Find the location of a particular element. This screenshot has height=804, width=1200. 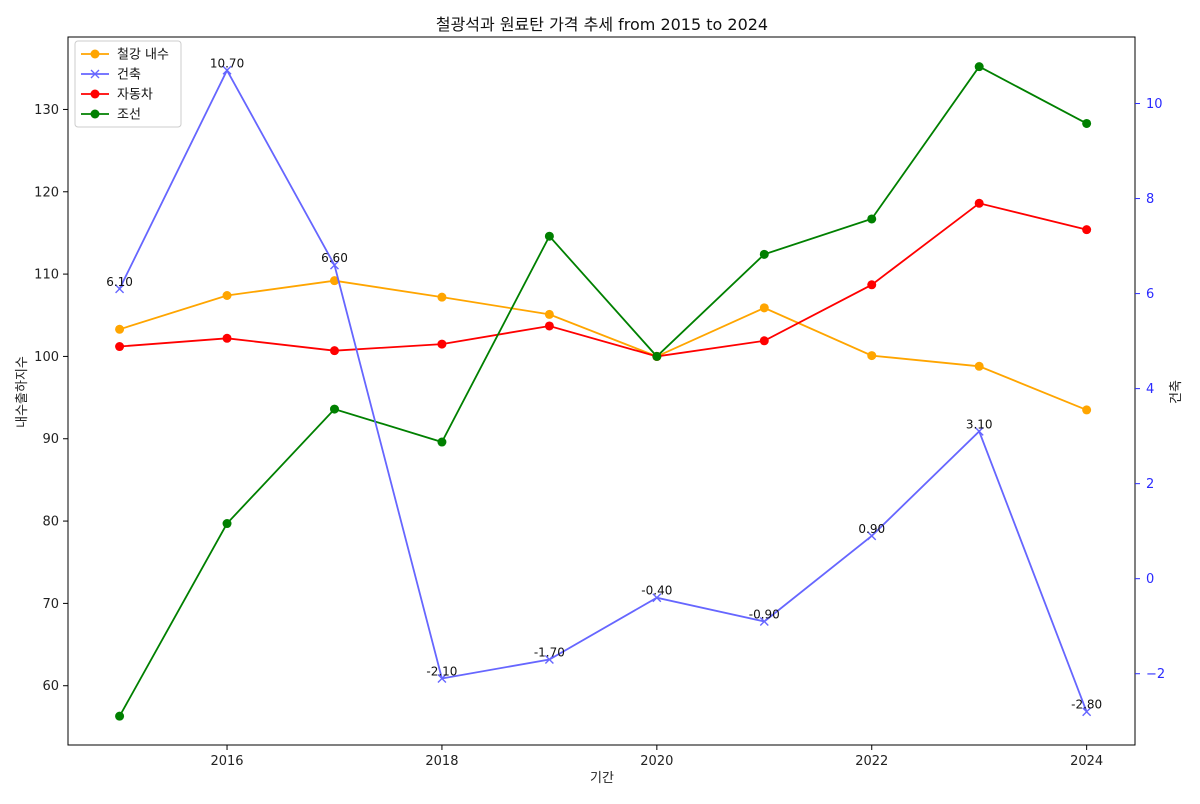

data-label: -0.90 is located at coordinates (764, 614).